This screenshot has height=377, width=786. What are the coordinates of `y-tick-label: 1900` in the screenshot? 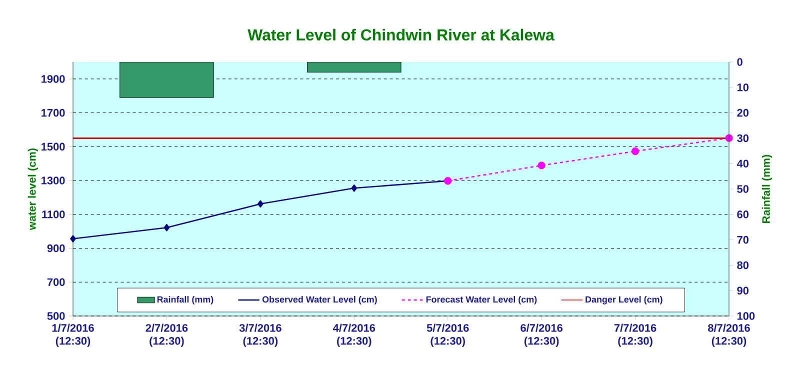 It's located at (53, 79).